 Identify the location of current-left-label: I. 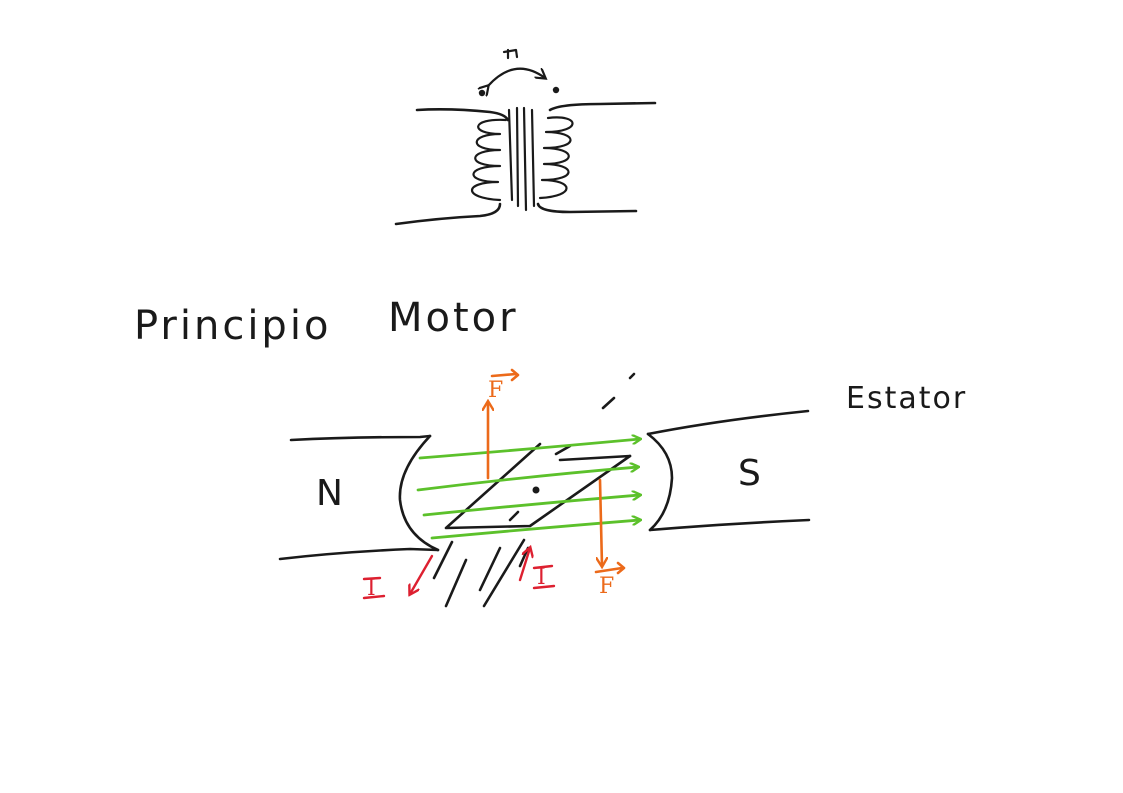
(371, 588).